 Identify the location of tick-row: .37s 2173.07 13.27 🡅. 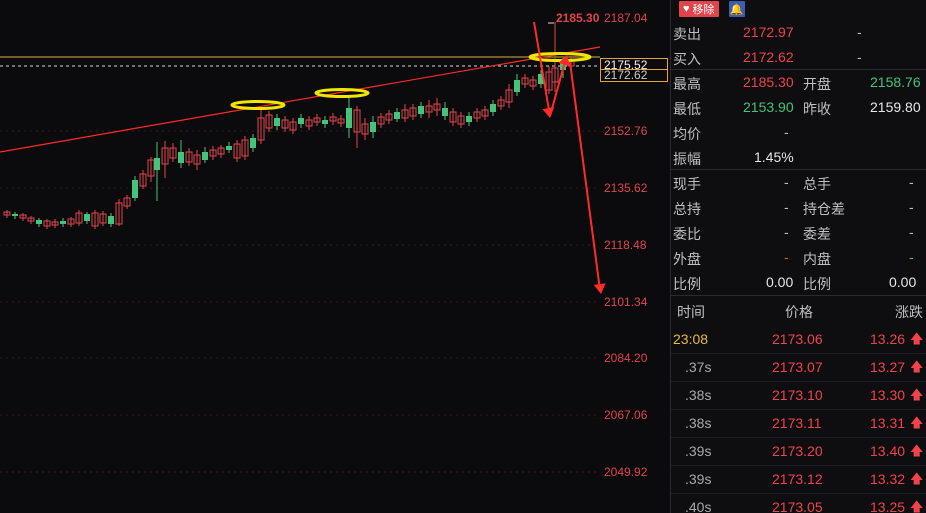
(798, 368).